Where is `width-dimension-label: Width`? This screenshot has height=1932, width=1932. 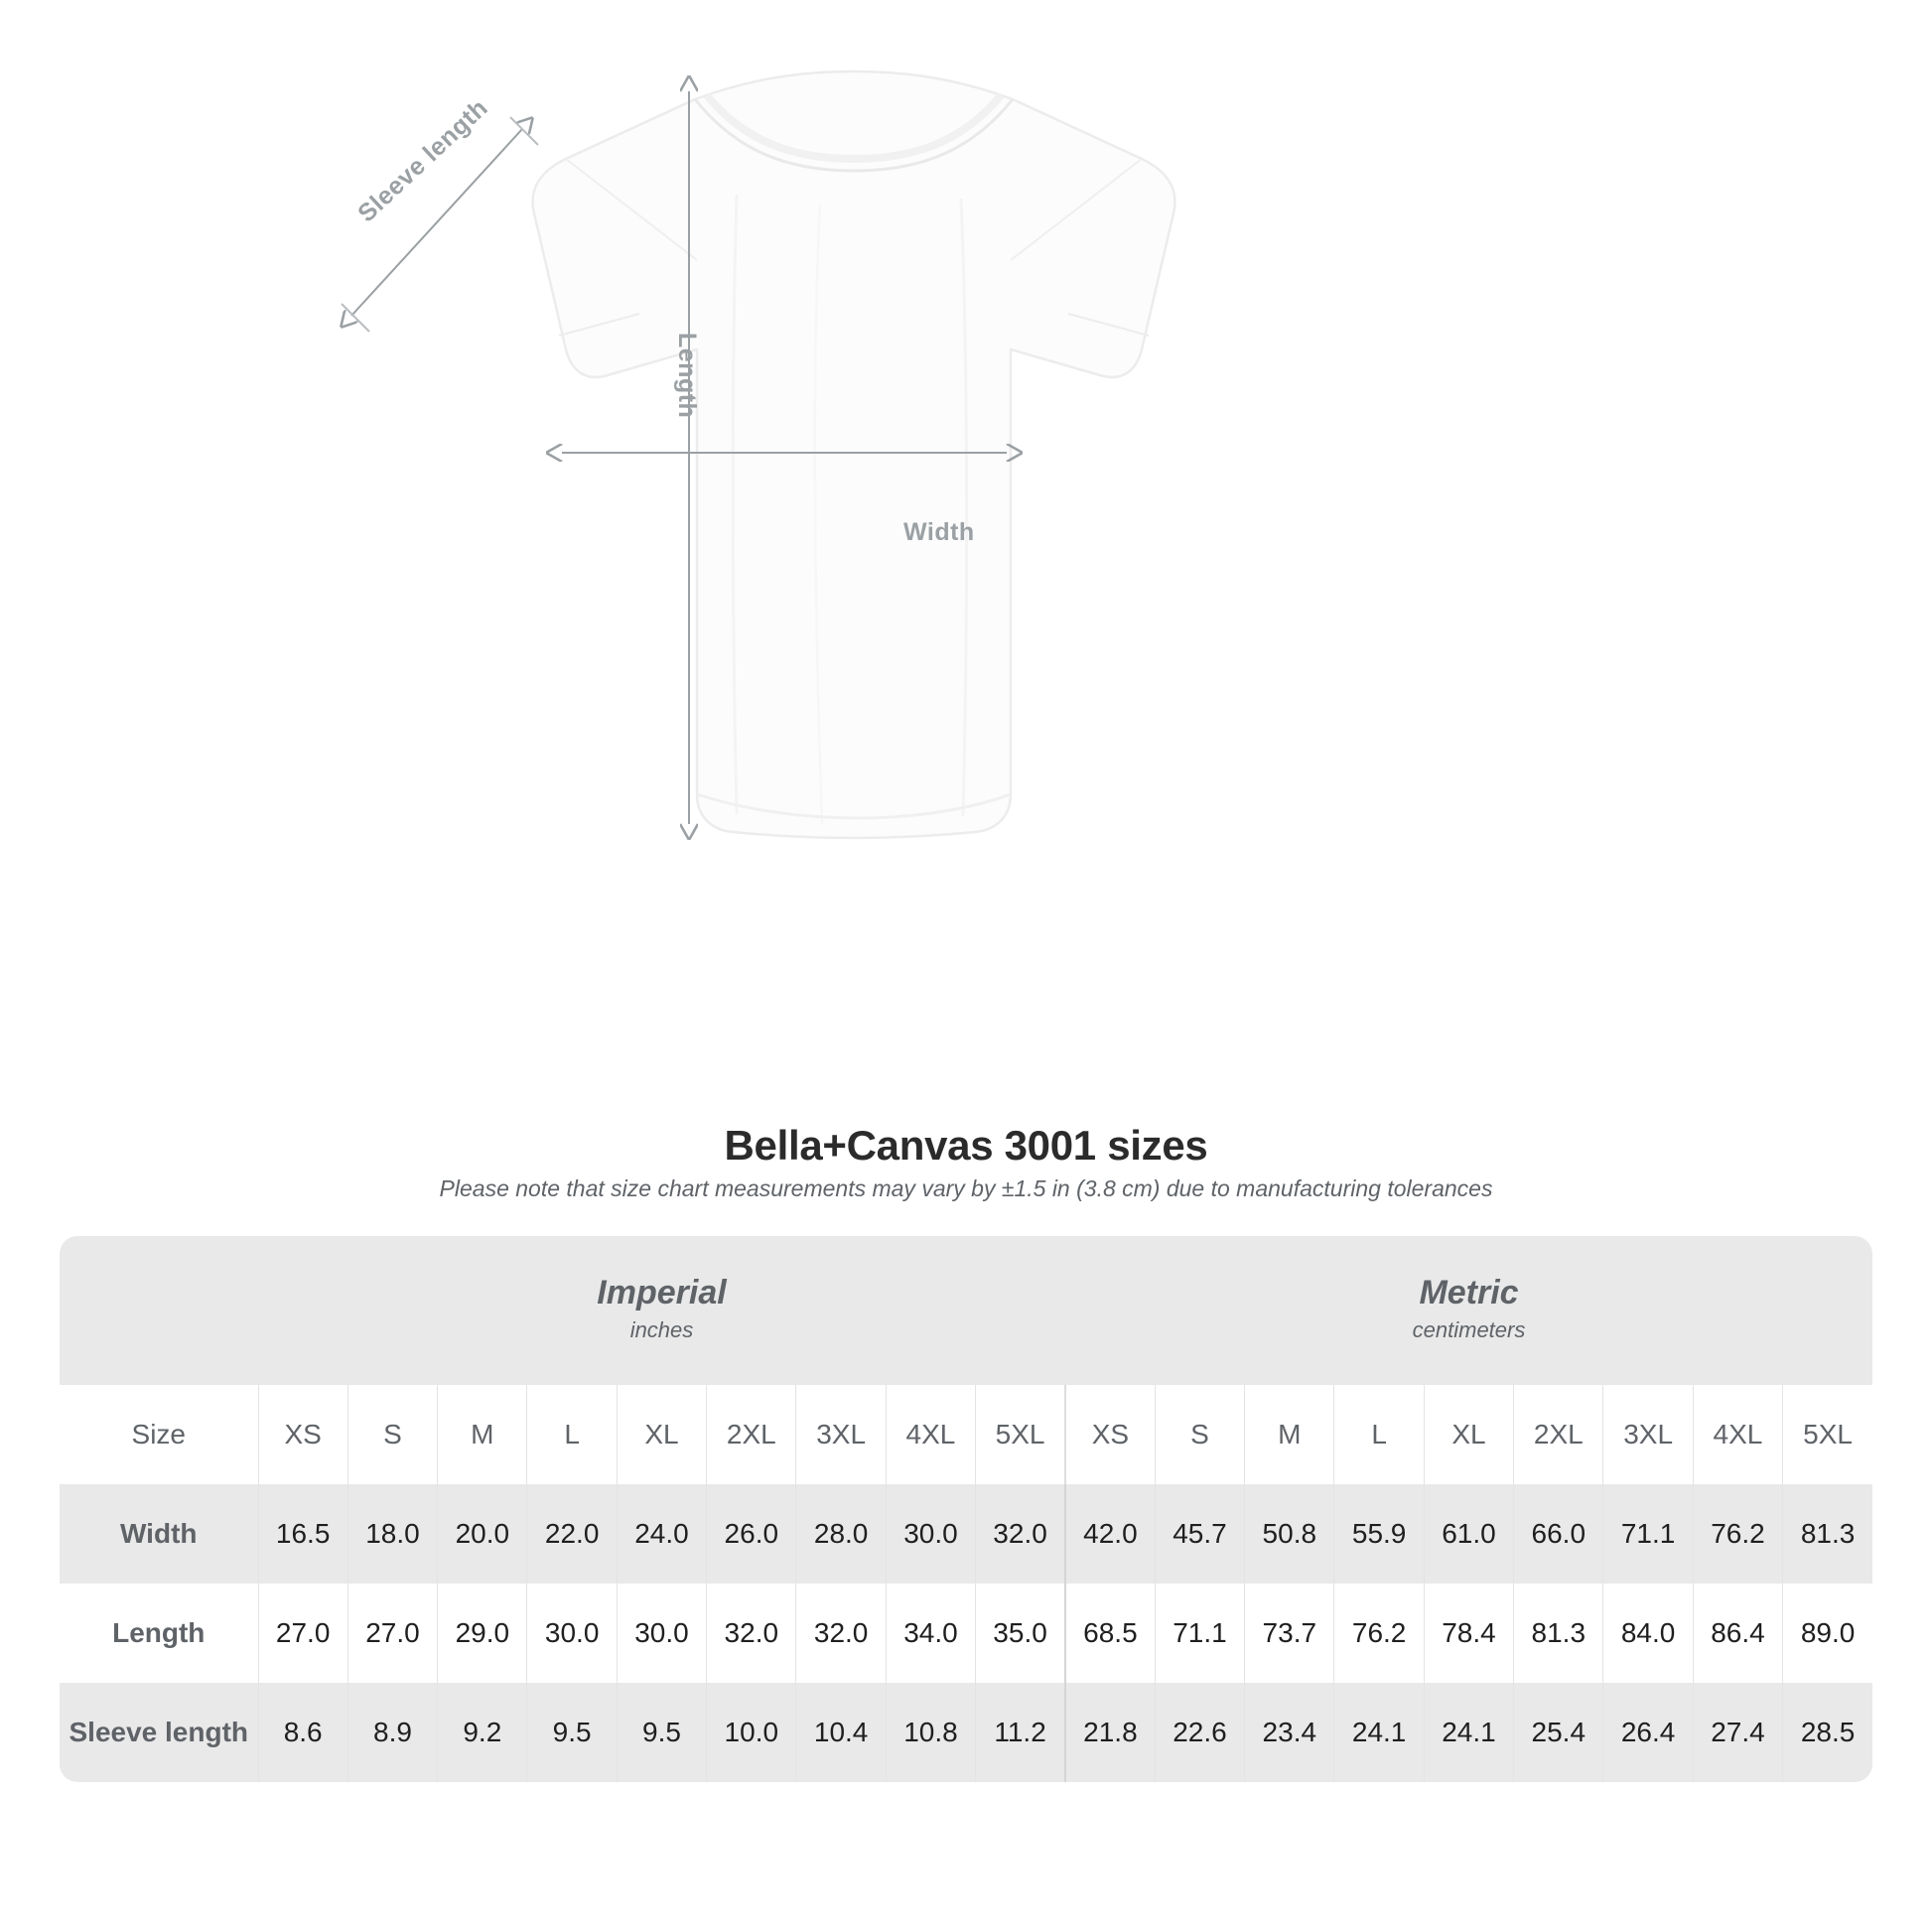
width-dimension-label: Width is located at coordinates (939, 532).